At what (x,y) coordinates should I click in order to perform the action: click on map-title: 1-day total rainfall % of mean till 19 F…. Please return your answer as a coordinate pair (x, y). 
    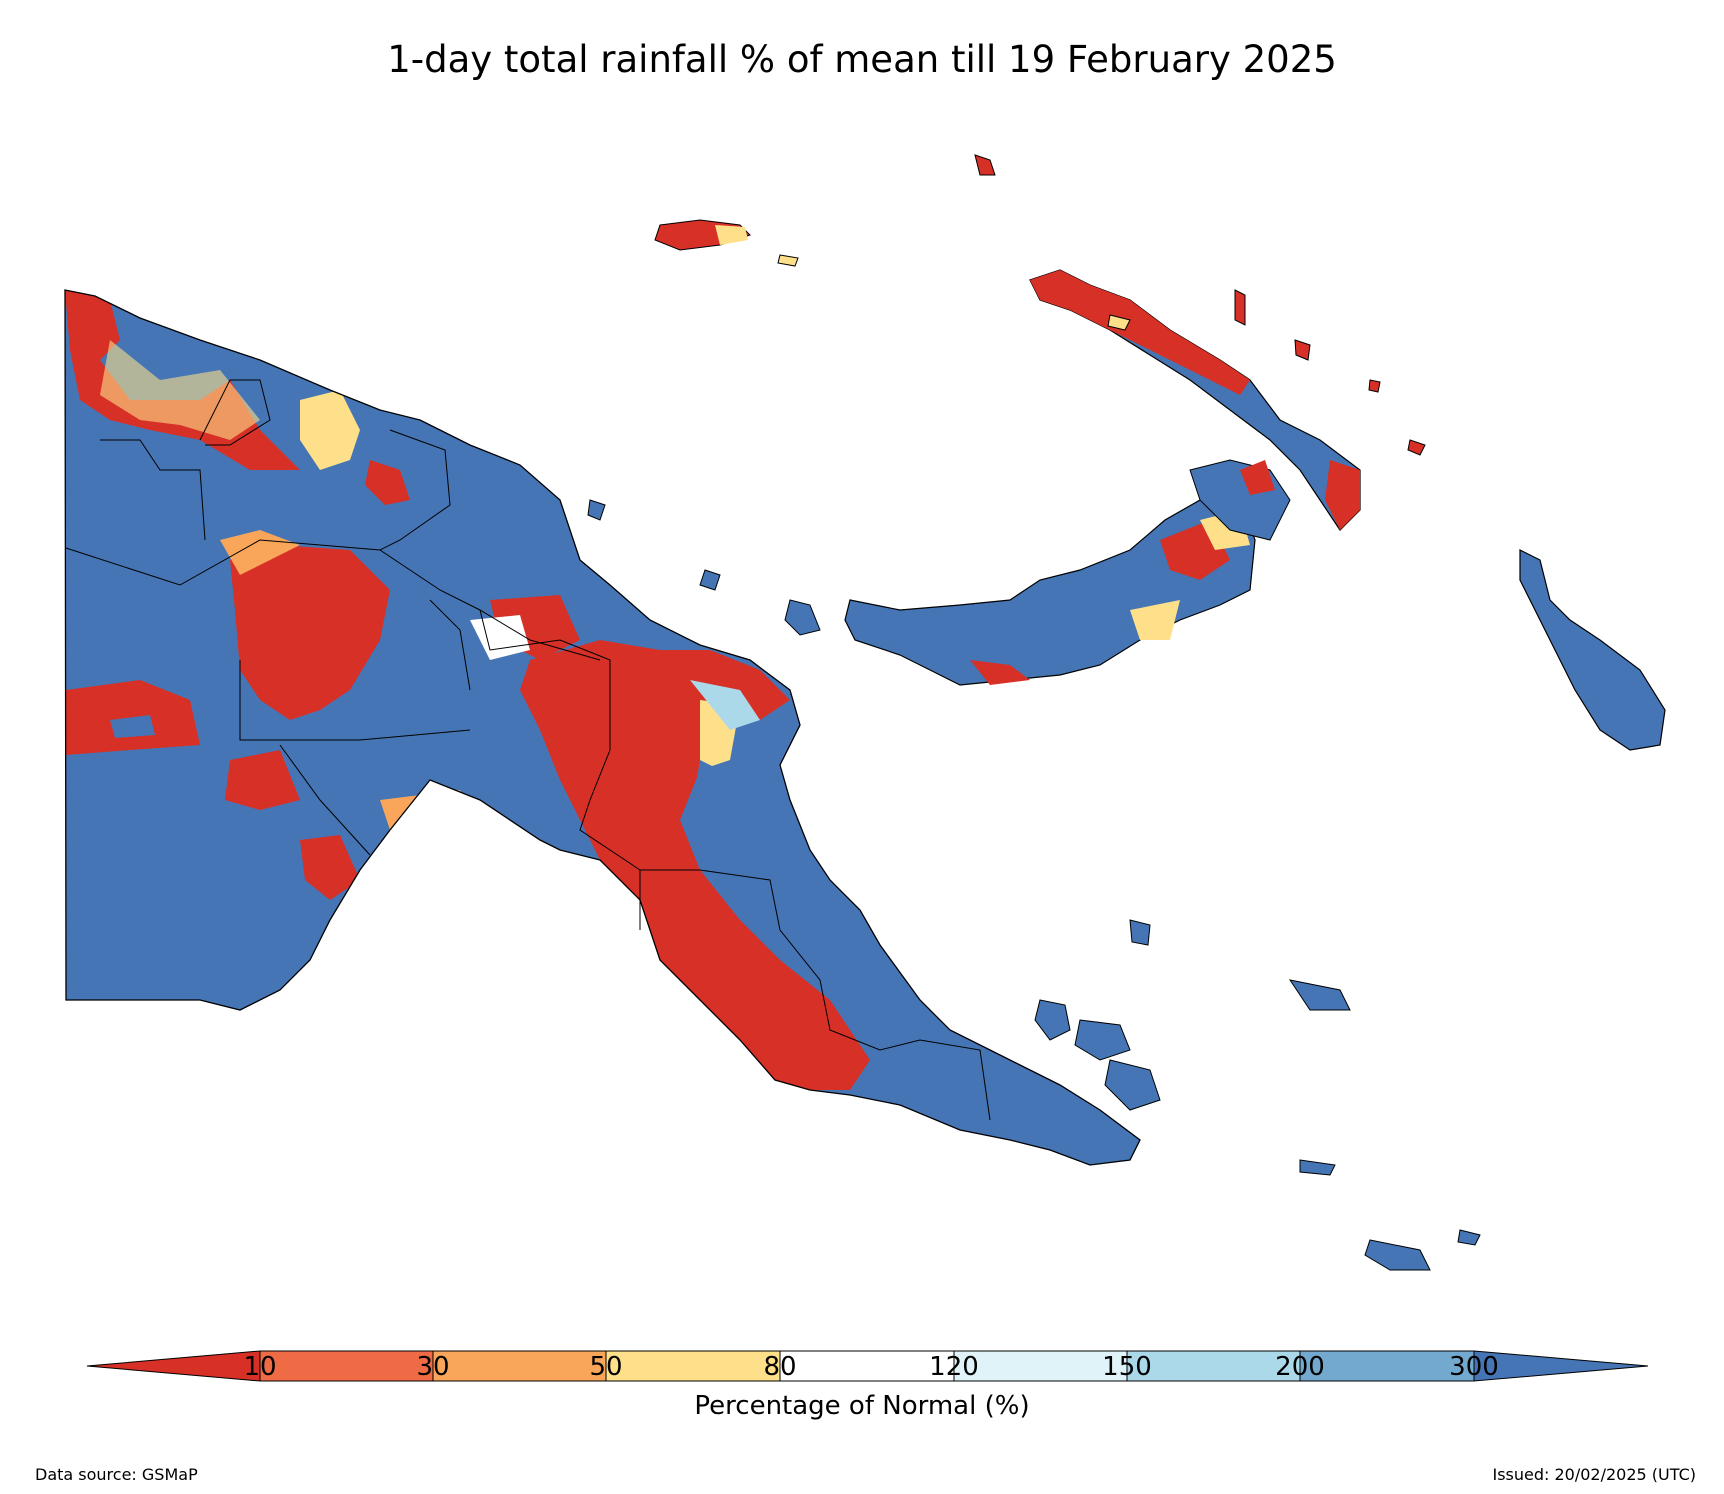
    Looking at the image, I should click on (862, 59).